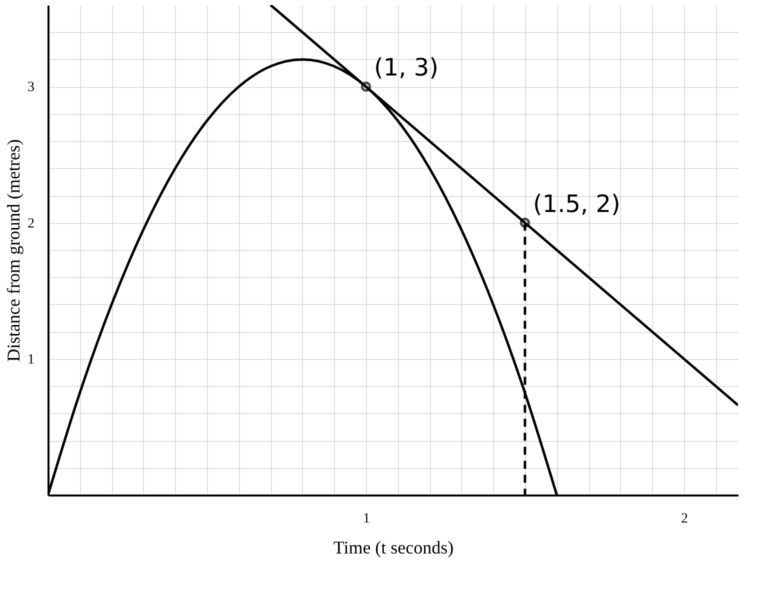 This screenshot has height=599, width=778. What do you see at coordinates (31, 88) in the screenshot?
I see `y-tick-label: 3` at bounding box center [31, 88].